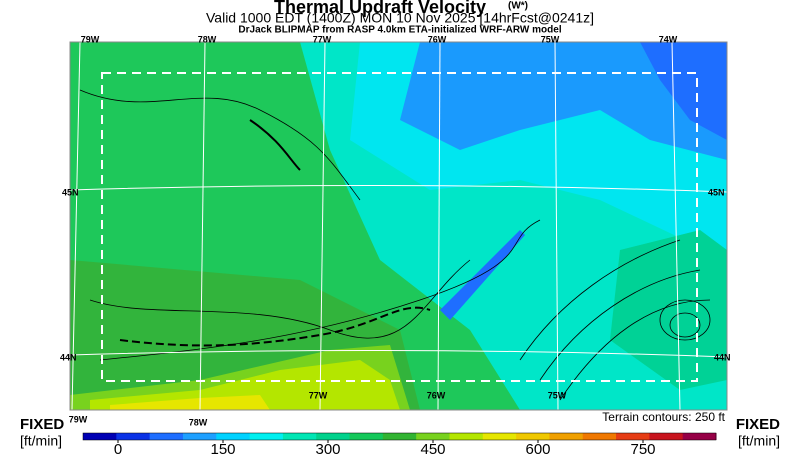 The image size is (800, 463). Describe the element at coordinates (380, 8) in the screenshot. I see `title: Thermal Updraft Velocity` at that location.